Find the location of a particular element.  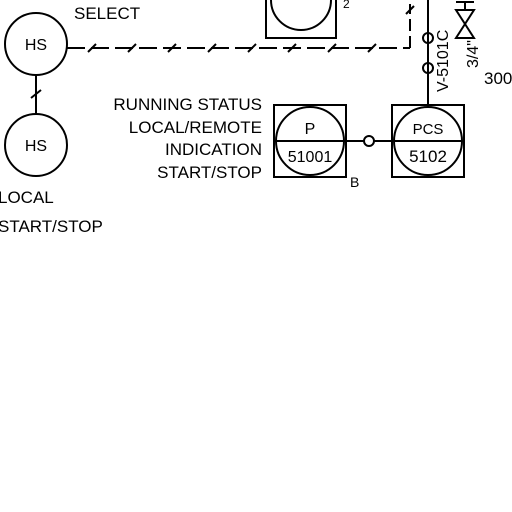

local-remote-label: LOCAL/REMOTE is located at coordinates (195, 127).